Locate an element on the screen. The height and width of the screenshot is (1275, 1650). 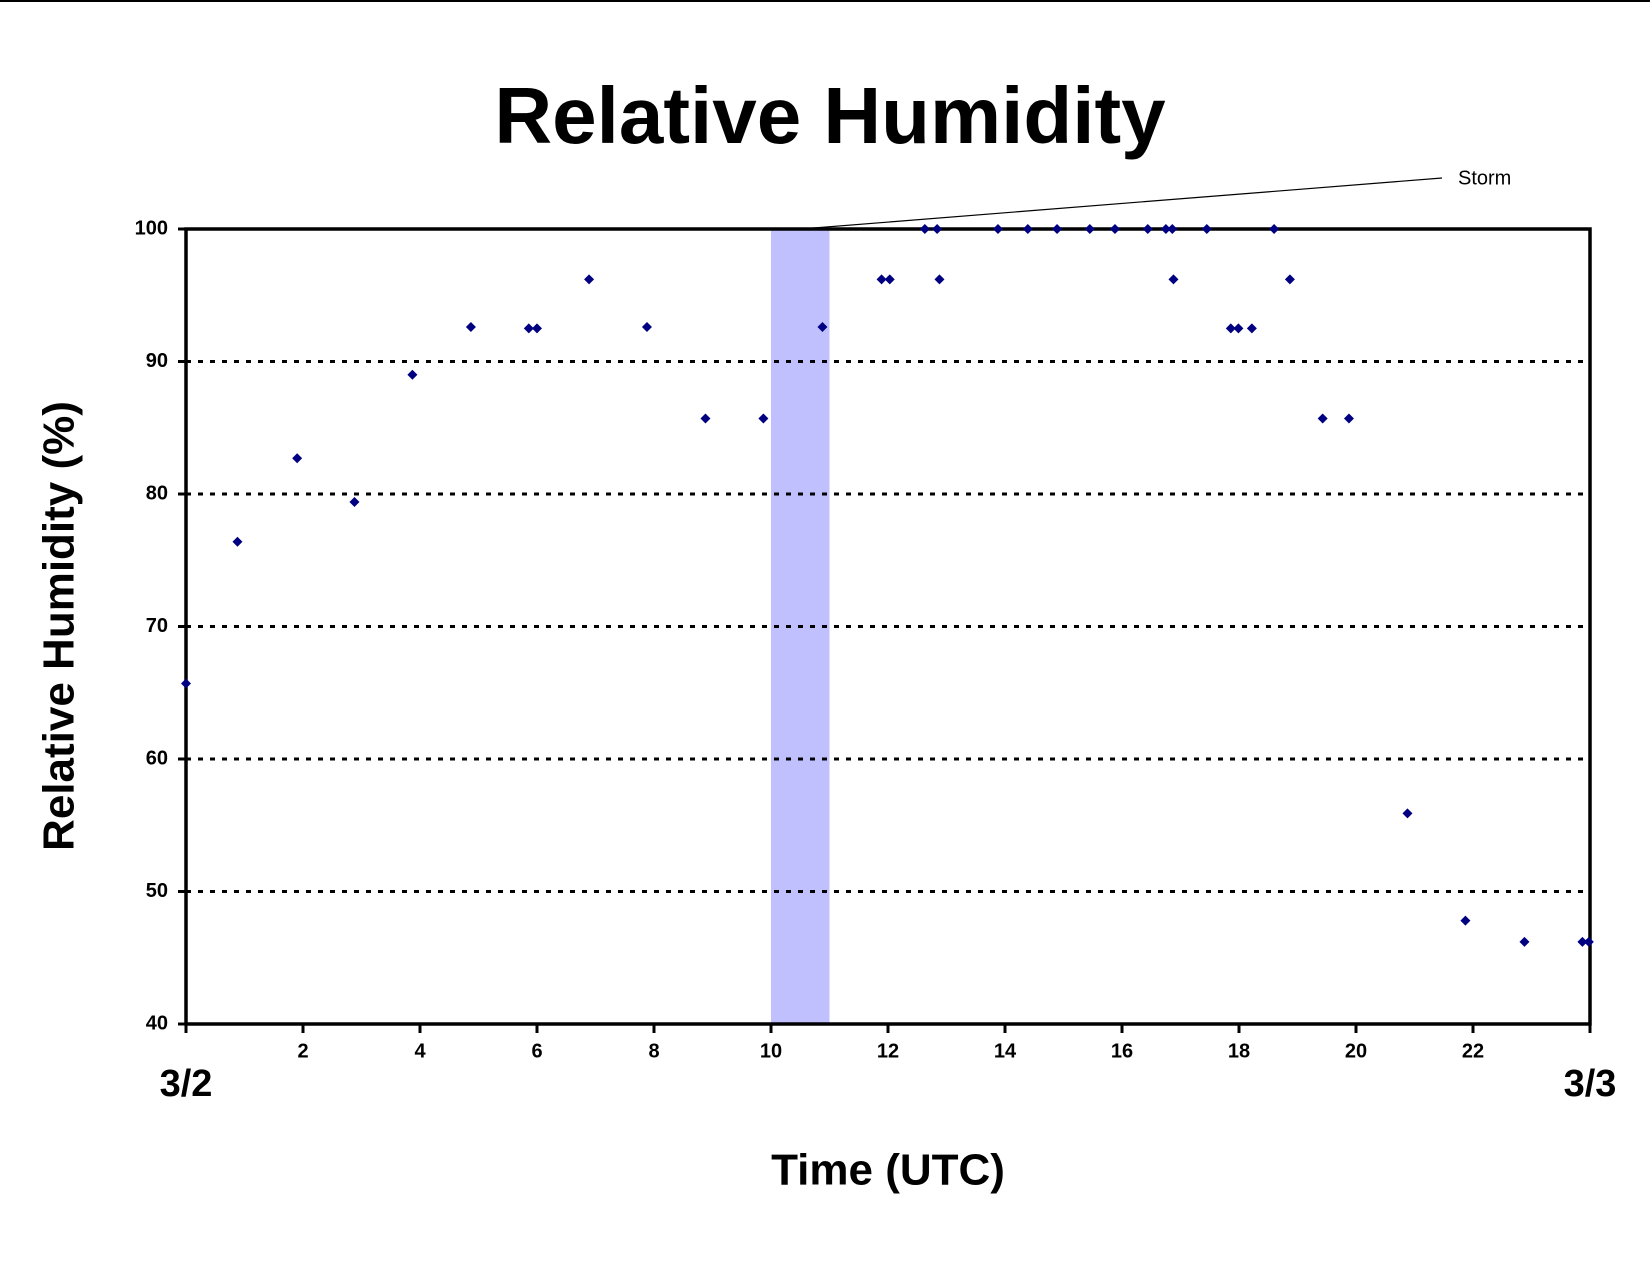
y-tick-label: 70 is located at coordinates (157, 626).